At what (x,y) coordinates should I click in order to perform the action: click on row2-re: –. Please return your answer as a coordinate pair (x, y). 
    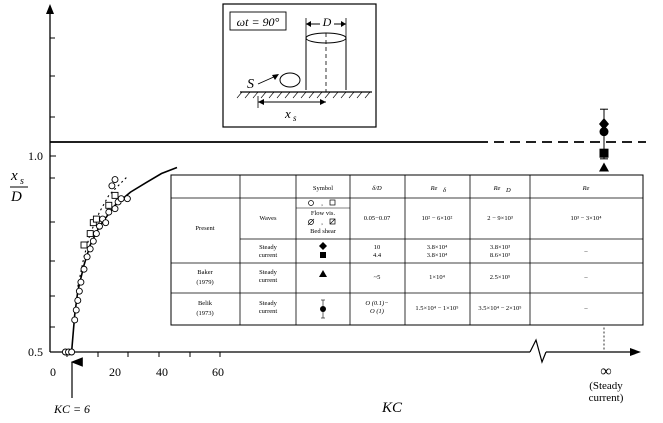
    Looking at the image, I should click on (585, 277).